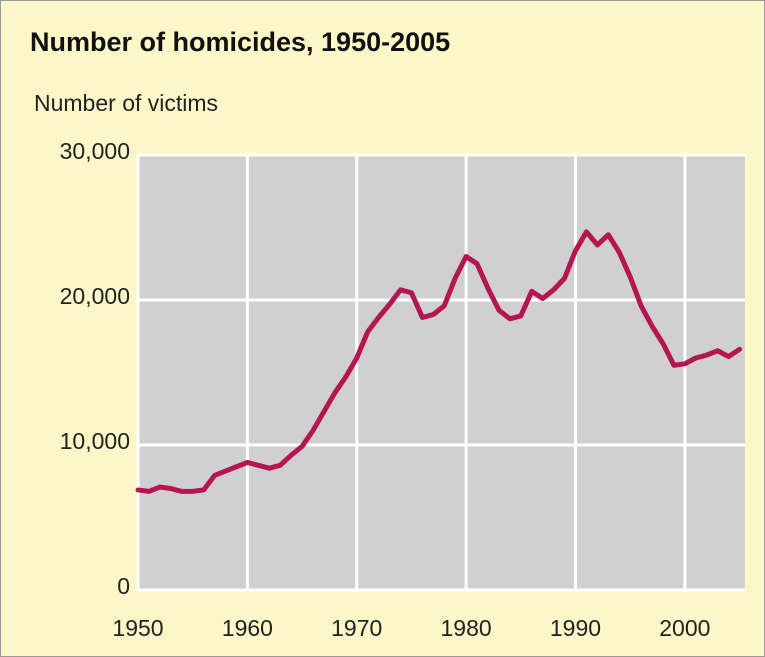 This screenshot has width=765, height=657. What do you see at coordinates (466, 628) in the screenshot?
I see `x-tick-label: 1980` at bounding box center [466, 628].